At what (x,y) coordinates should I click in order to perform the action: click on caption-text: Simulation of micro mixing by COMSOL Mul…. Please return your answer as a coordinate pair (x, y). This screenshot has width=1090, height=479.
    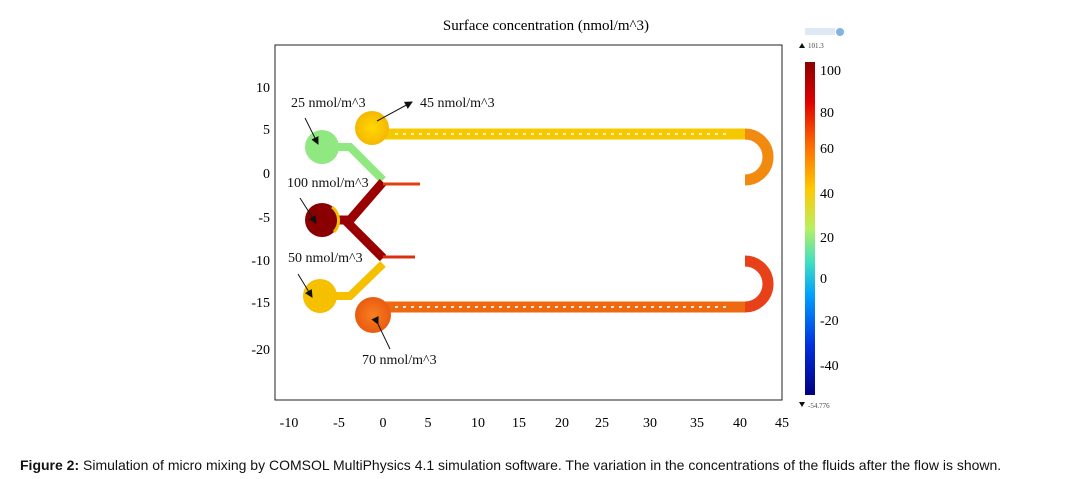
    Looking at the image, I should click on (540, 465).